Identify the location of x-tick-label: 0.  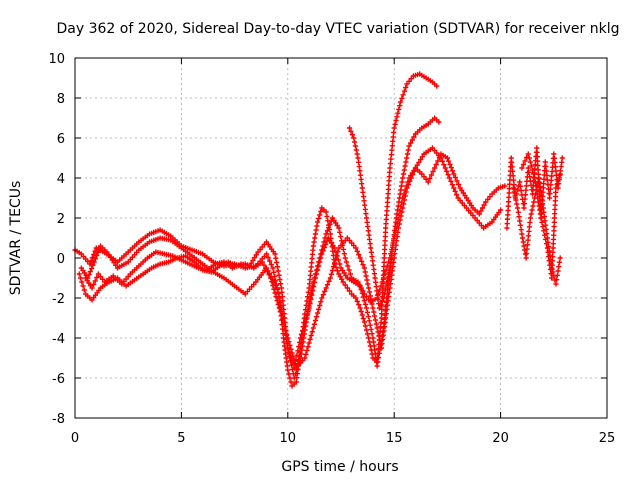
(75, 438).